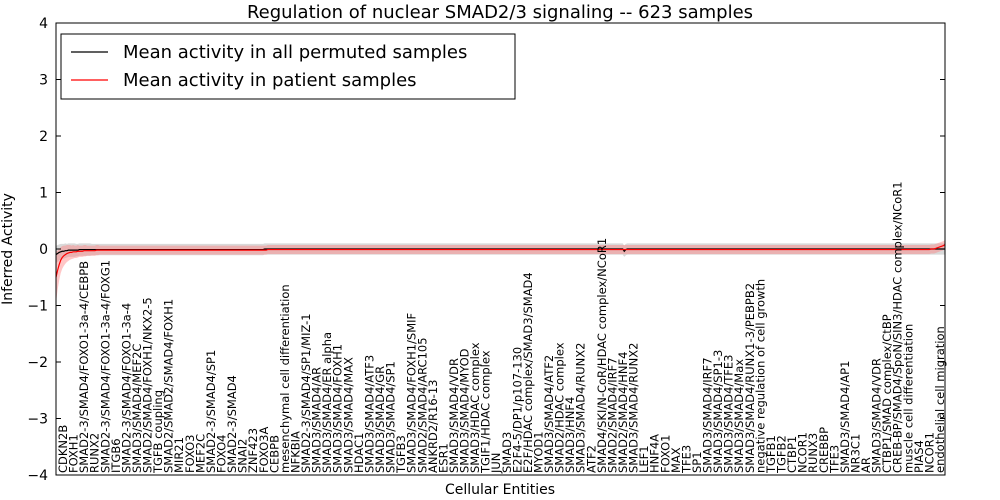 Image resolution: width=1000 pixels, height=500 pixels. I want to click on x-axis-label: Cellular Entities, so click(500, 490).